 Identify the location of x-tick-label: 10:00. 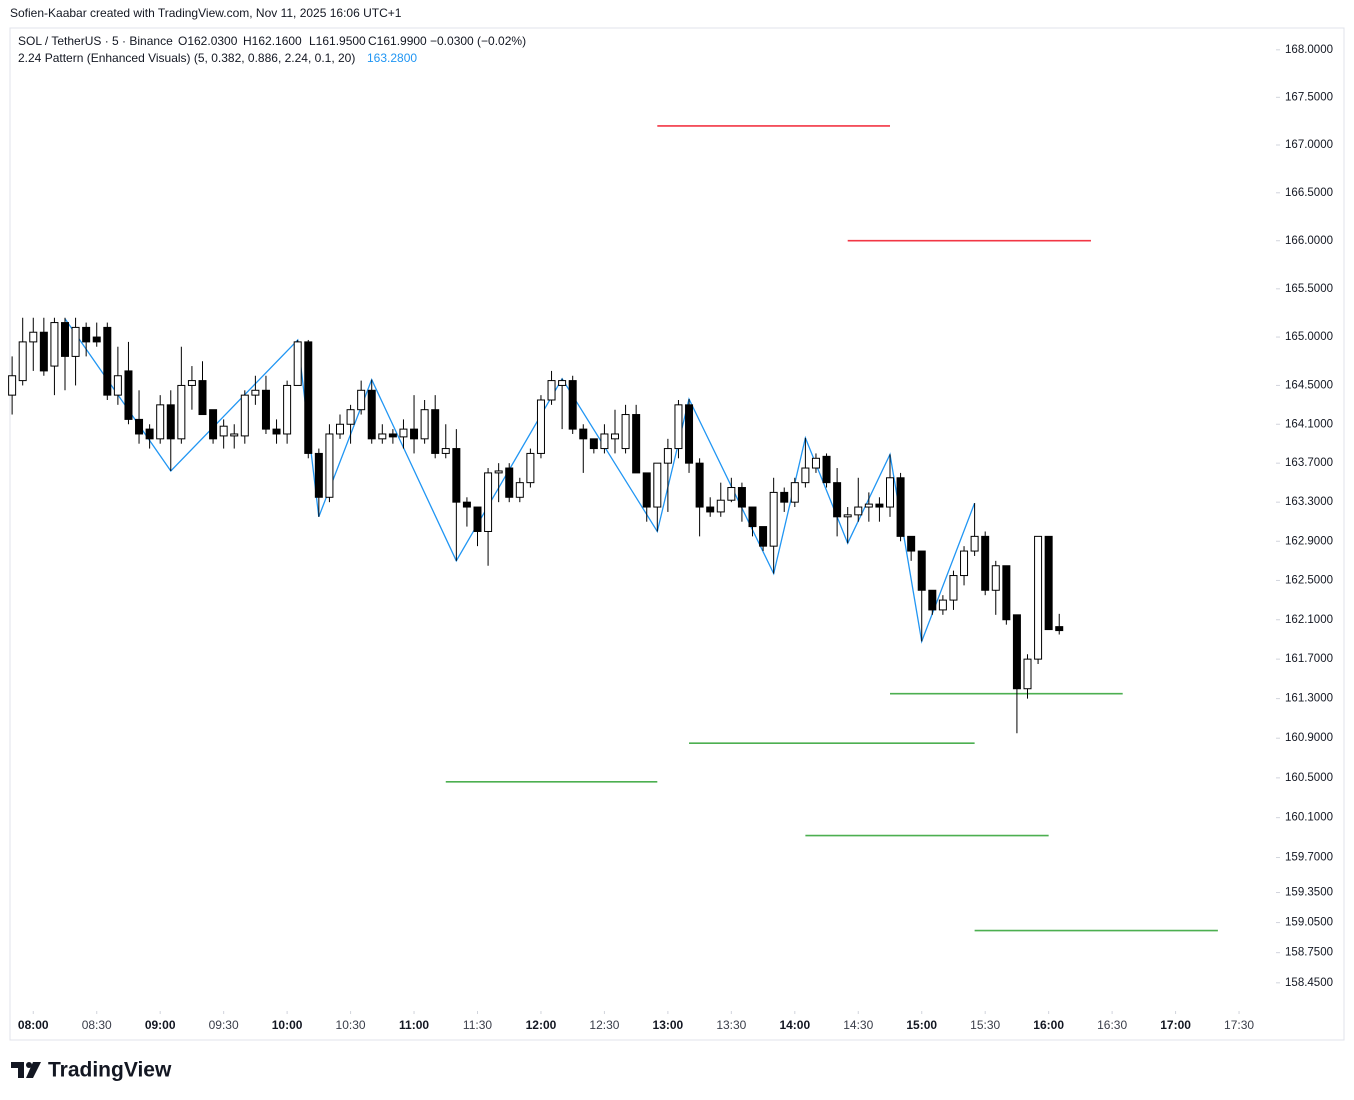
(287, 1025).